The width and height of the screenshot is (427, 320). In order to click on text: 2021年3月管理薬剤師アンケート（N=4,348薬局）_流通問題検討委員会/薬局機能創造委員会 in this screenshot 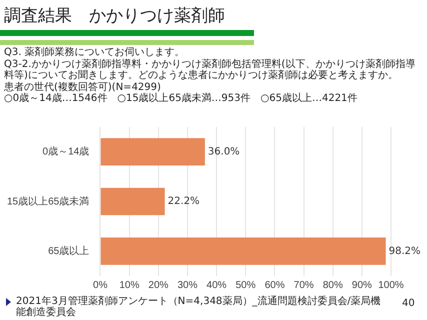, I will do `click(199, 307)`.